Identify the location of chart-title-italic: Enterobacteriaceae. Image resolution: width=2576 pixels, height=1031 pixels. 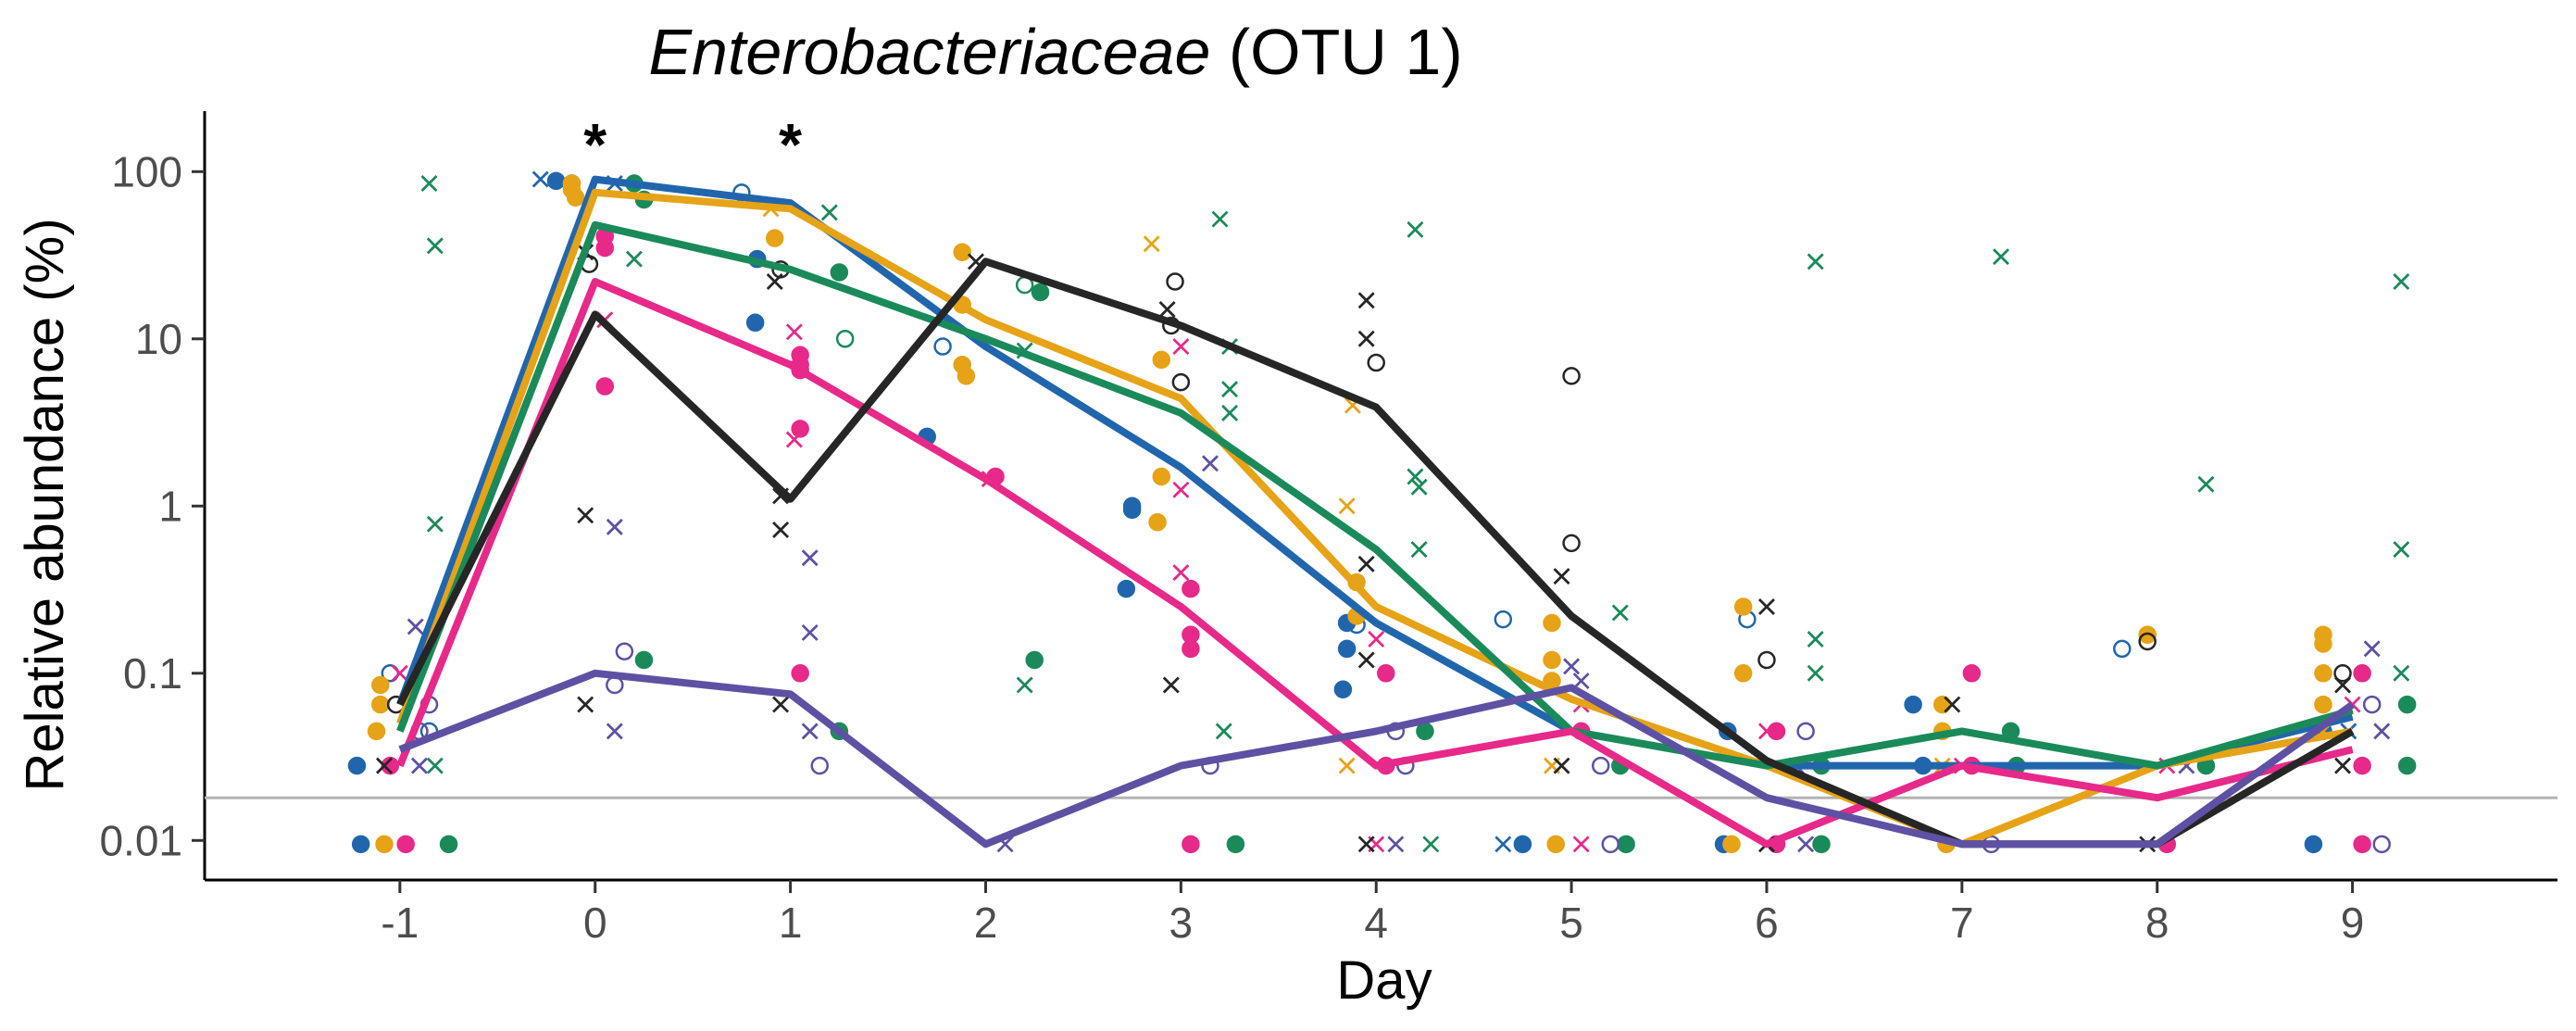
(929, 52).